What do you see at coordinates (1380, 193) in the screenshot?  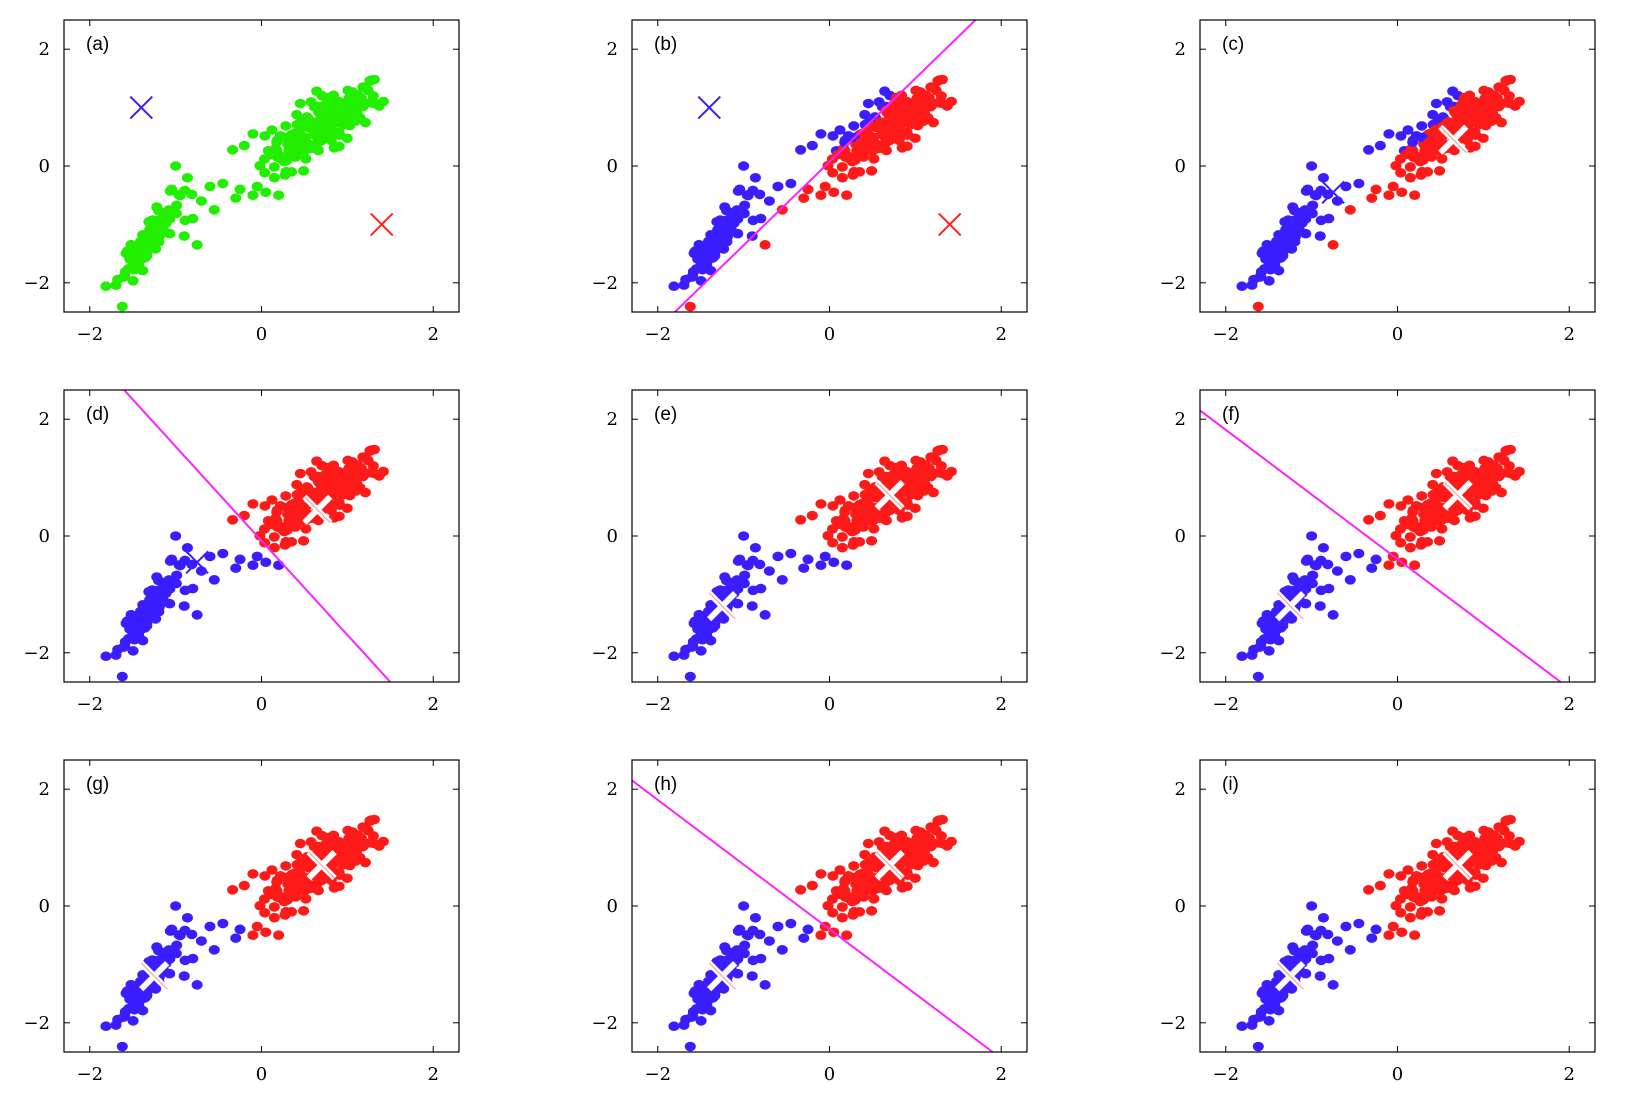 I see `plot-area` at bounding box center [1380, 193].